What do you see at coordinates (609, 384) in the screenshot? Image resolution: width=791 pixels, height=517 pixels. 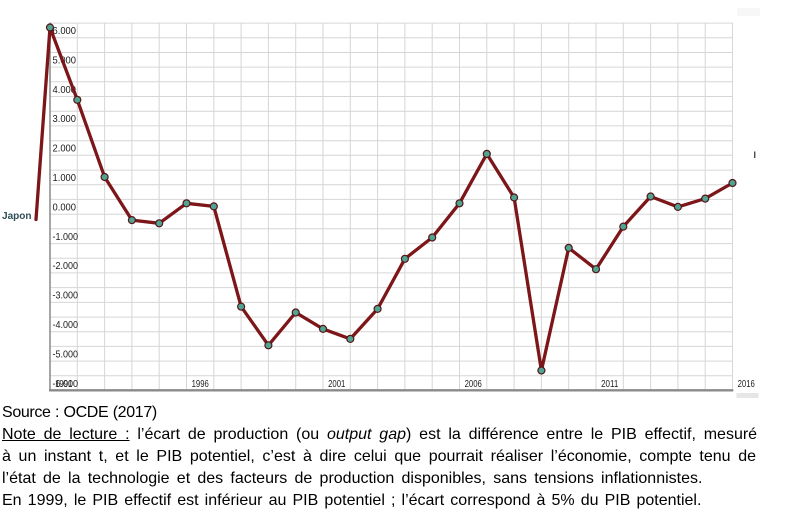 I see `svg-text: 2011` at bounding box center [609, 384].